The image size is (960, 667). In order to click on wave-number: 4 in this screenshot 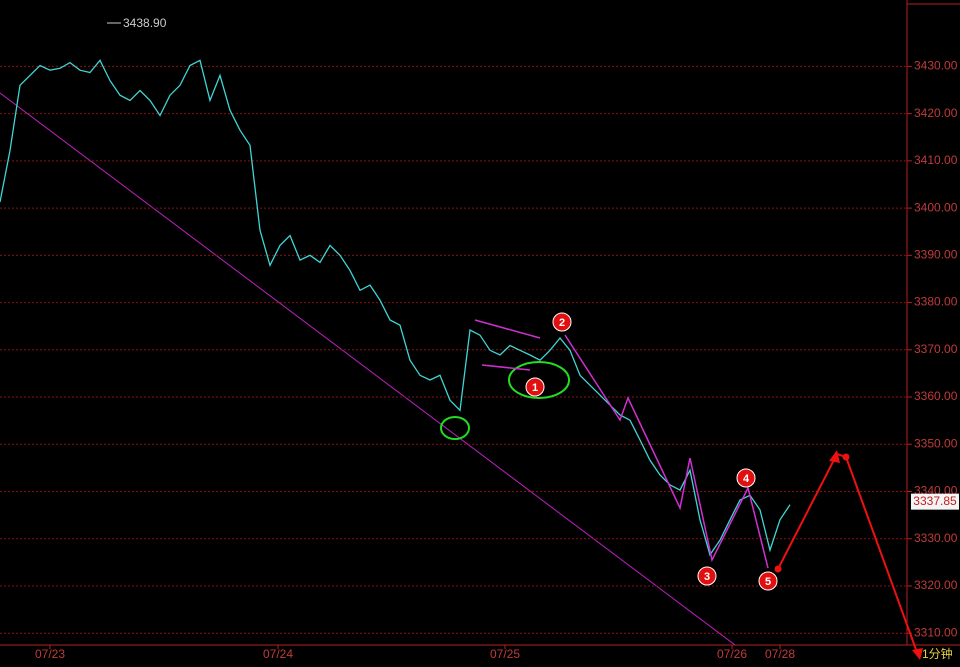, I will do `click(746, 479)`.